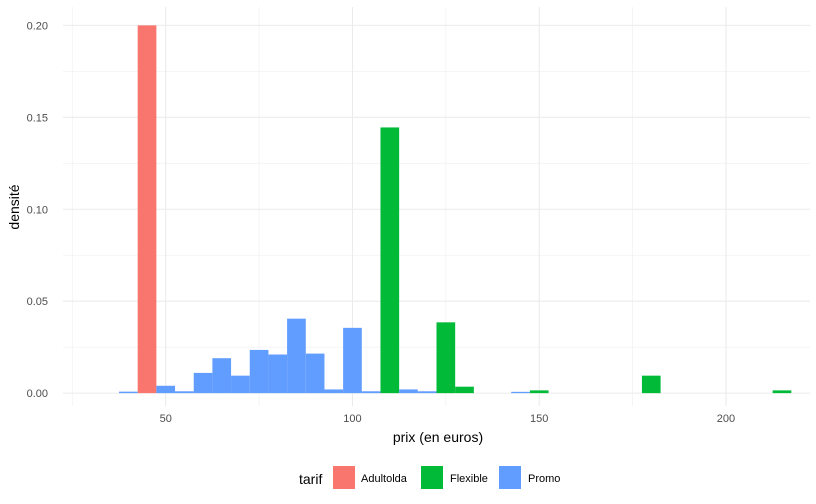 The image size is (816, 504). What do you see at coordinates (469, 479) in the screenshot?
I see `legend-label-flexible: Flexible` at bounding box center [469, 479].